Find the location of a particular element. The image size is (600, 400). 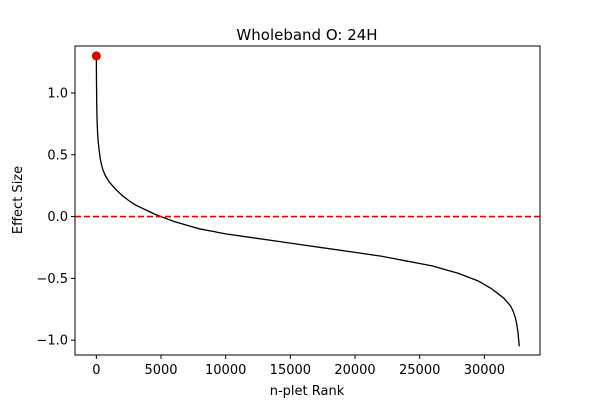

x-axis-label: n-plet Rank is located at coordinates (307, 391).